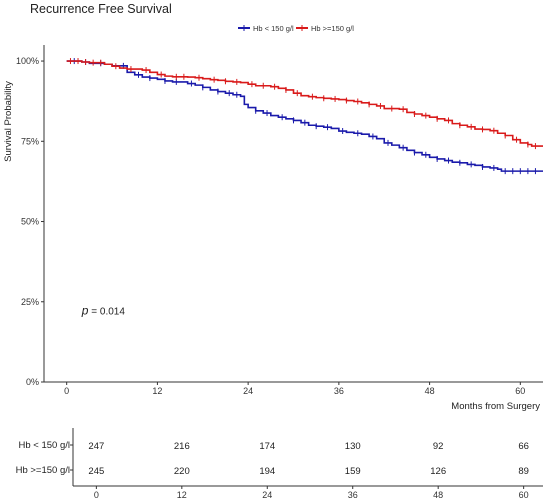 The width and height of the screenshot is (550, 503). Describe the element at coordinates (8, 121) in the screenshot. I see `y-axis-title: Survival Probability` at that location.